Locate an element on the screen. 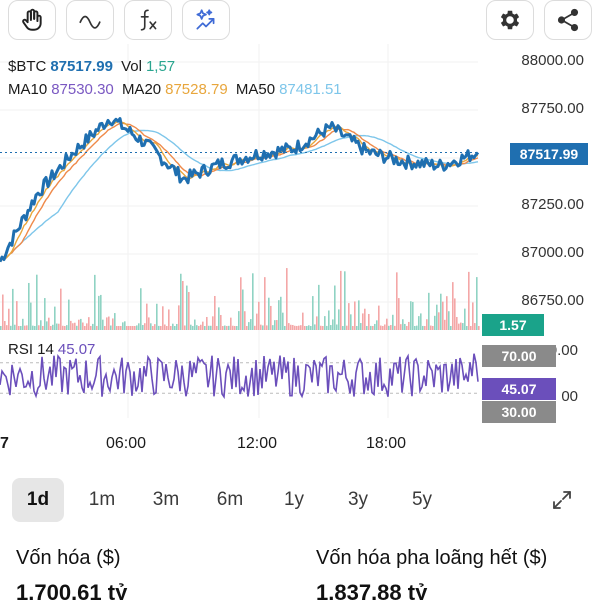  range-3y-button: 3y is located at coordinates (358, 499).